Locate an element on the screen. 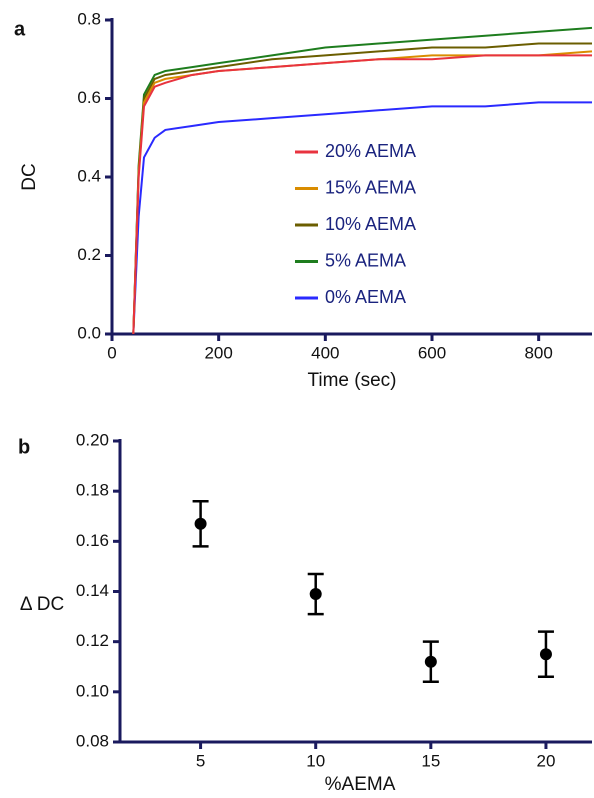 The image size is (594, 798). x-tick-label: 20 is located at coordinates (545, 760).